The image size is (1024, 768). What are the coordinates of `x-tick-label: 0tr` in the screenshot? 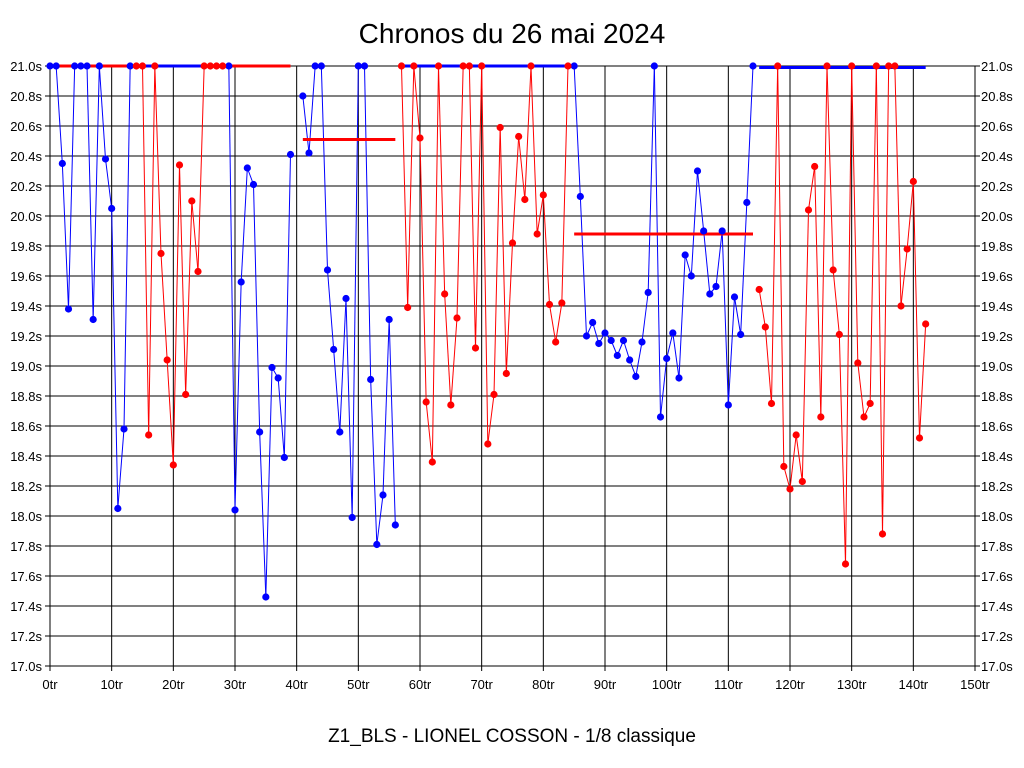 It's located at (50, 684).